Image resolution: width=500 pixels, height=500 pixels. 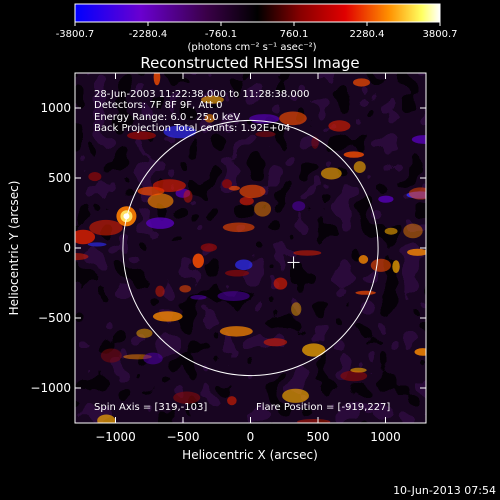 I want to click on footer-date: 10-Jun-2013 07:54, so click(x=444, y=490).